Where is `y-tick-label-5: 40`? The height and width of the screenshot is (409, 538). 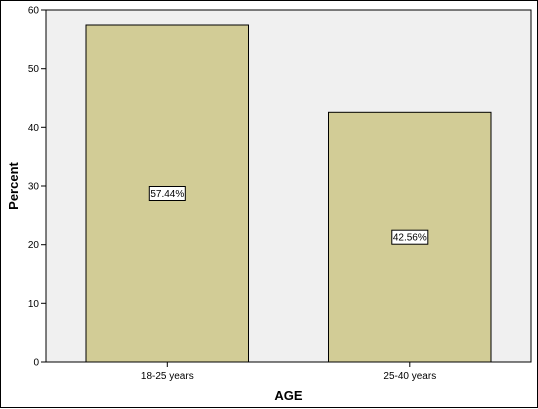 y-tick-label-5: 40 is located at coordinates (34, 128).